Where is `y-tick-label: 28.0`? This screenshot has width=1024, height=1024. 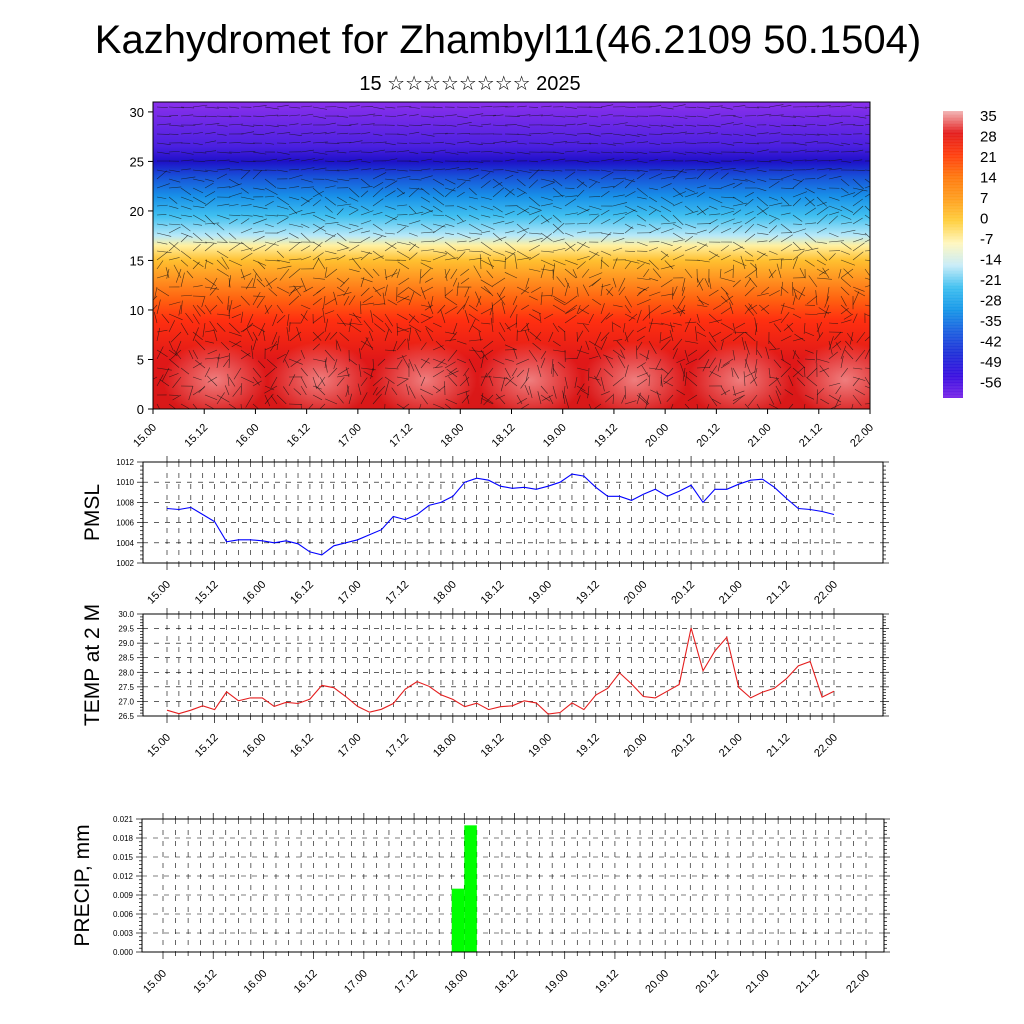
y-tick-label: 28.0 is located at coordinates (126, 672).